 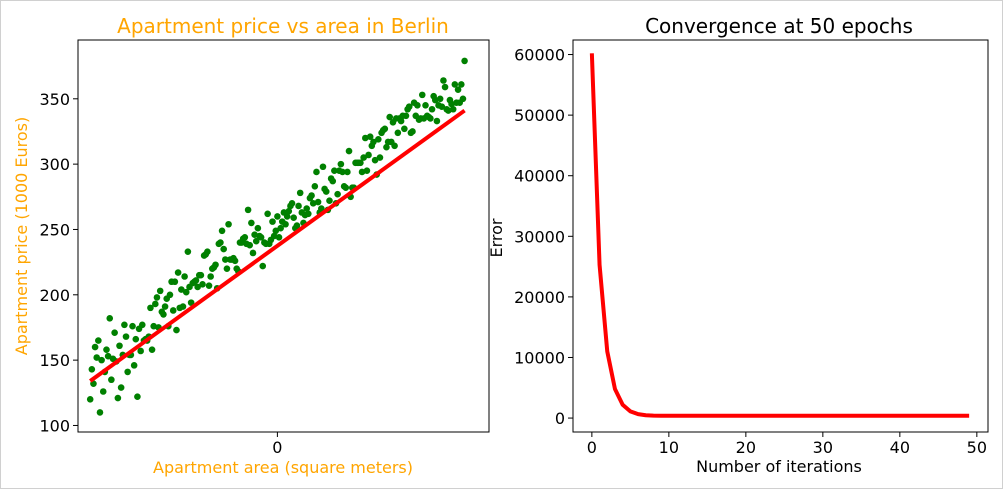 I want to click on convergence-y-tick-label: 10000, so click(x=539, y=357).